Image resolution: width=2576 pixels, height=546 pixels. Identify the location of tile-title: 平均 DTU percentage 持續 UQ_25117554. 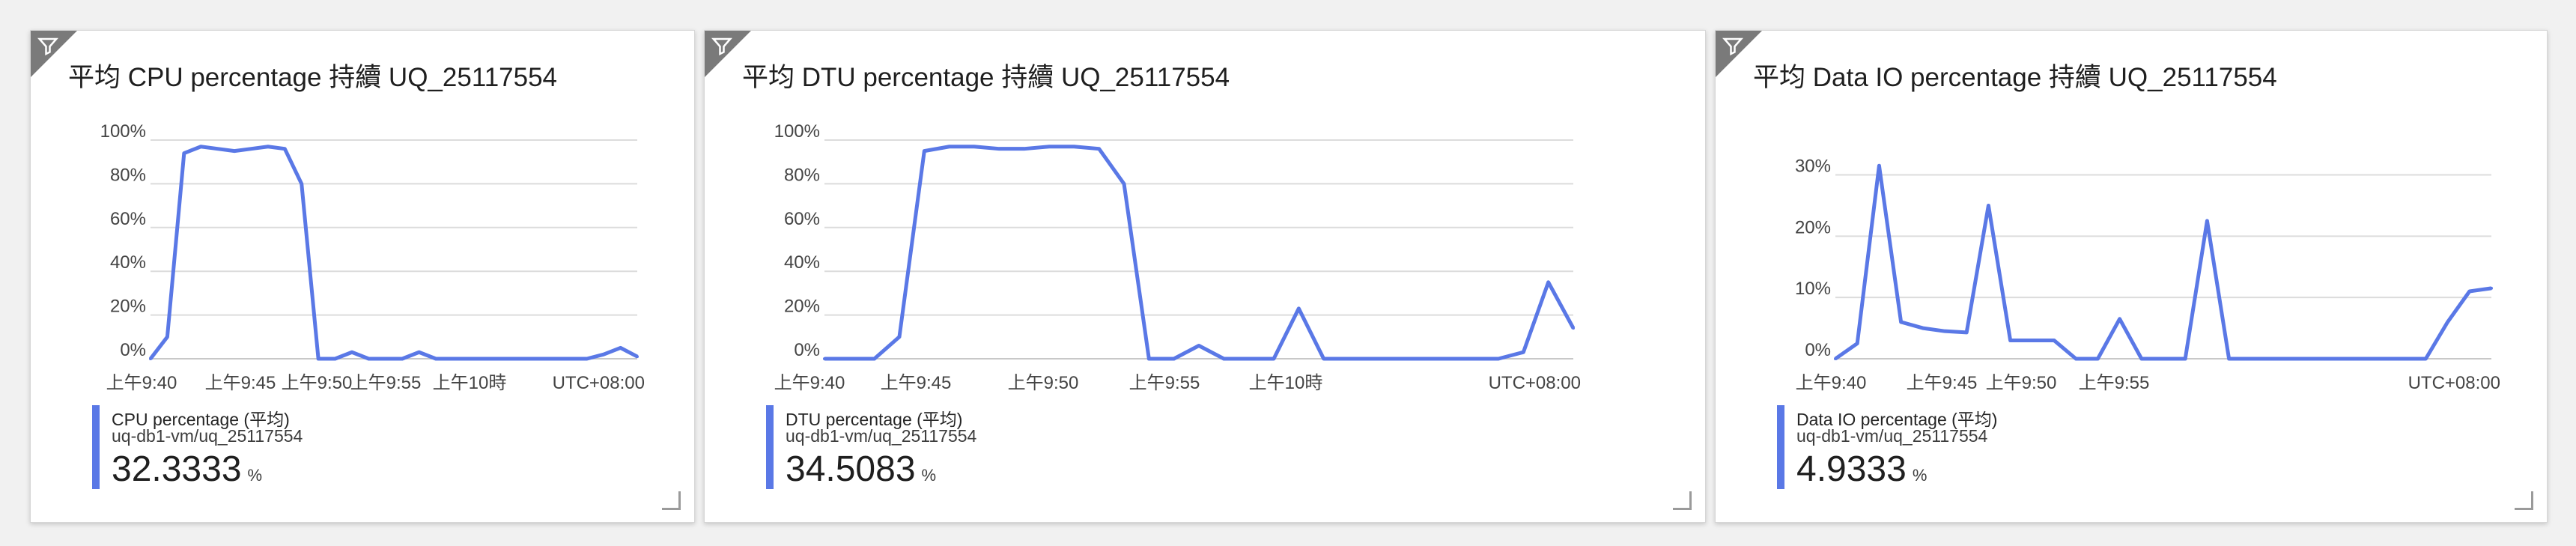
(986, 77).